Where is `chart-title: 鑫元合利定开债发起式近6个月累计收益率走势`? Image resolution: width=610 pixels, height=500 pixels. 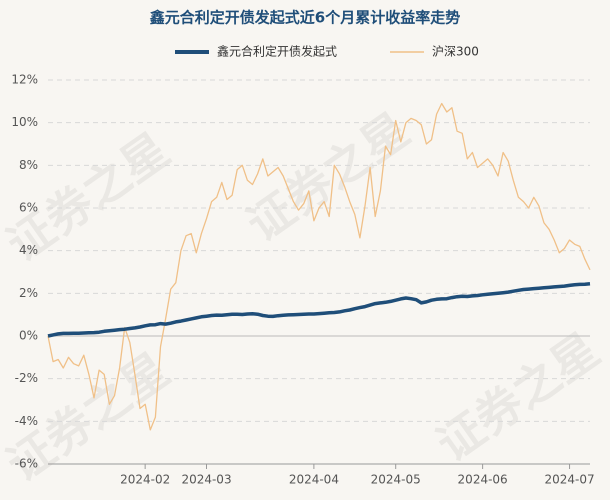
chart-title: 鑫元合利定开债发起式近6个月累计收益率走势 is located at coordinates (304, 18).